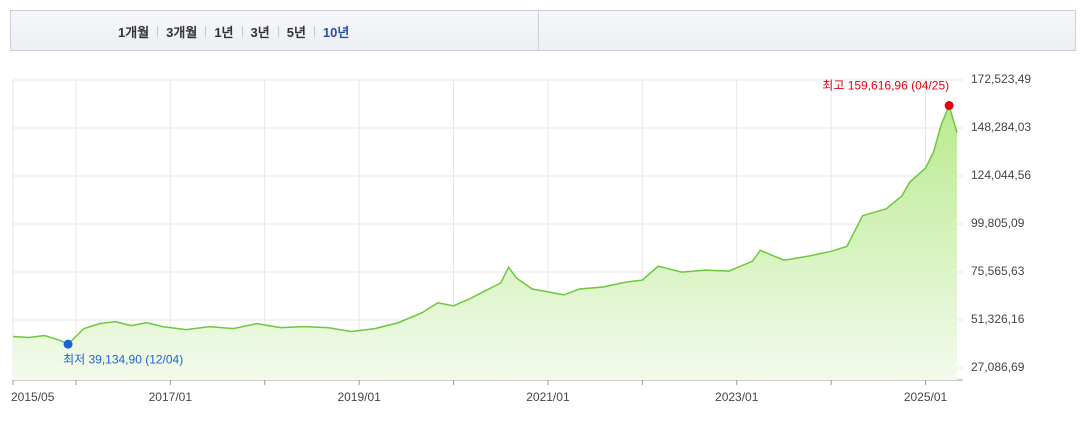 Image resolution: width=1089 pixels, height=437 pixels. I want to click on y-tick-label: 148,284,03, so click(1001, 127).